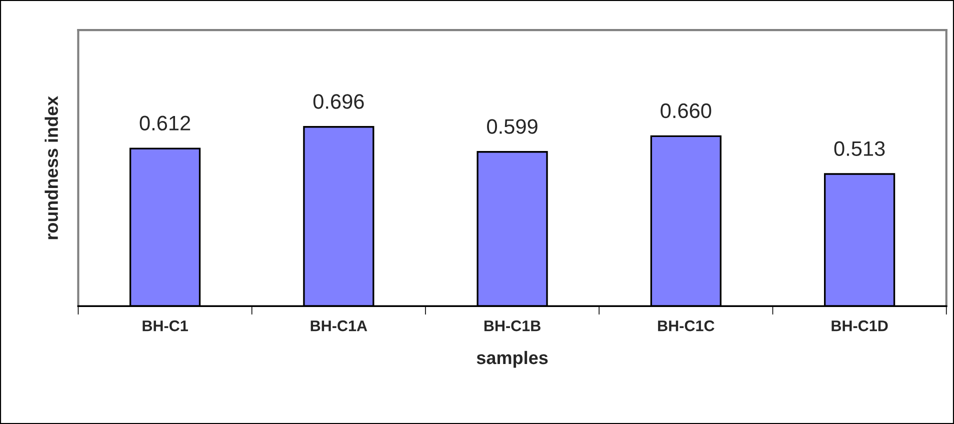 The image size is (954, 424). Describe the element at coordinates (686, 326) in the screenshot. I see `x-tick-label: BH-C1C` at that location.